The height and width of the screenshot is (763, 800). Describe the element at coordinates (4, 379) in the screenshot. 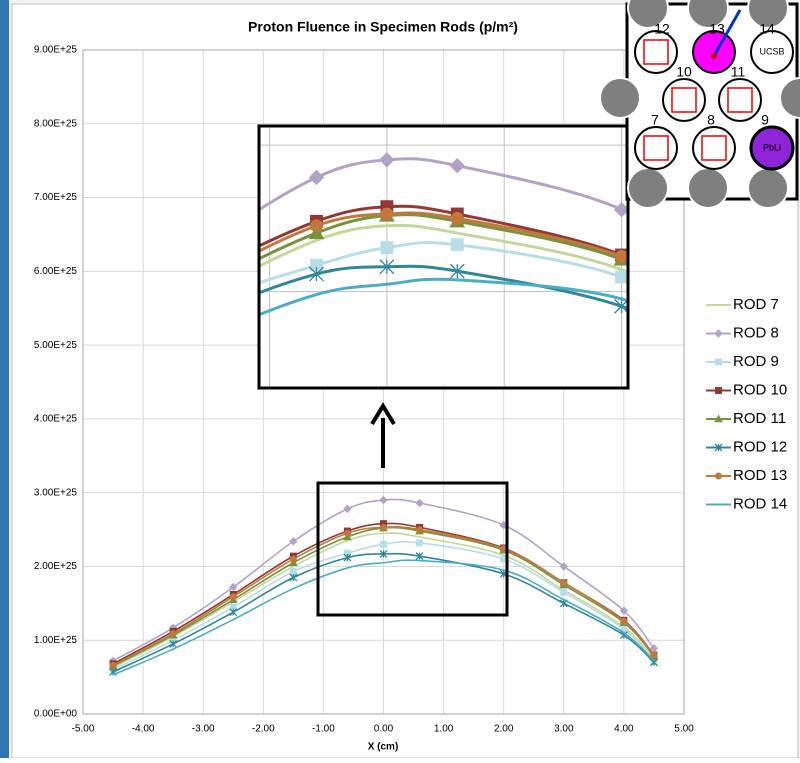

I see `window-edge` at that location.